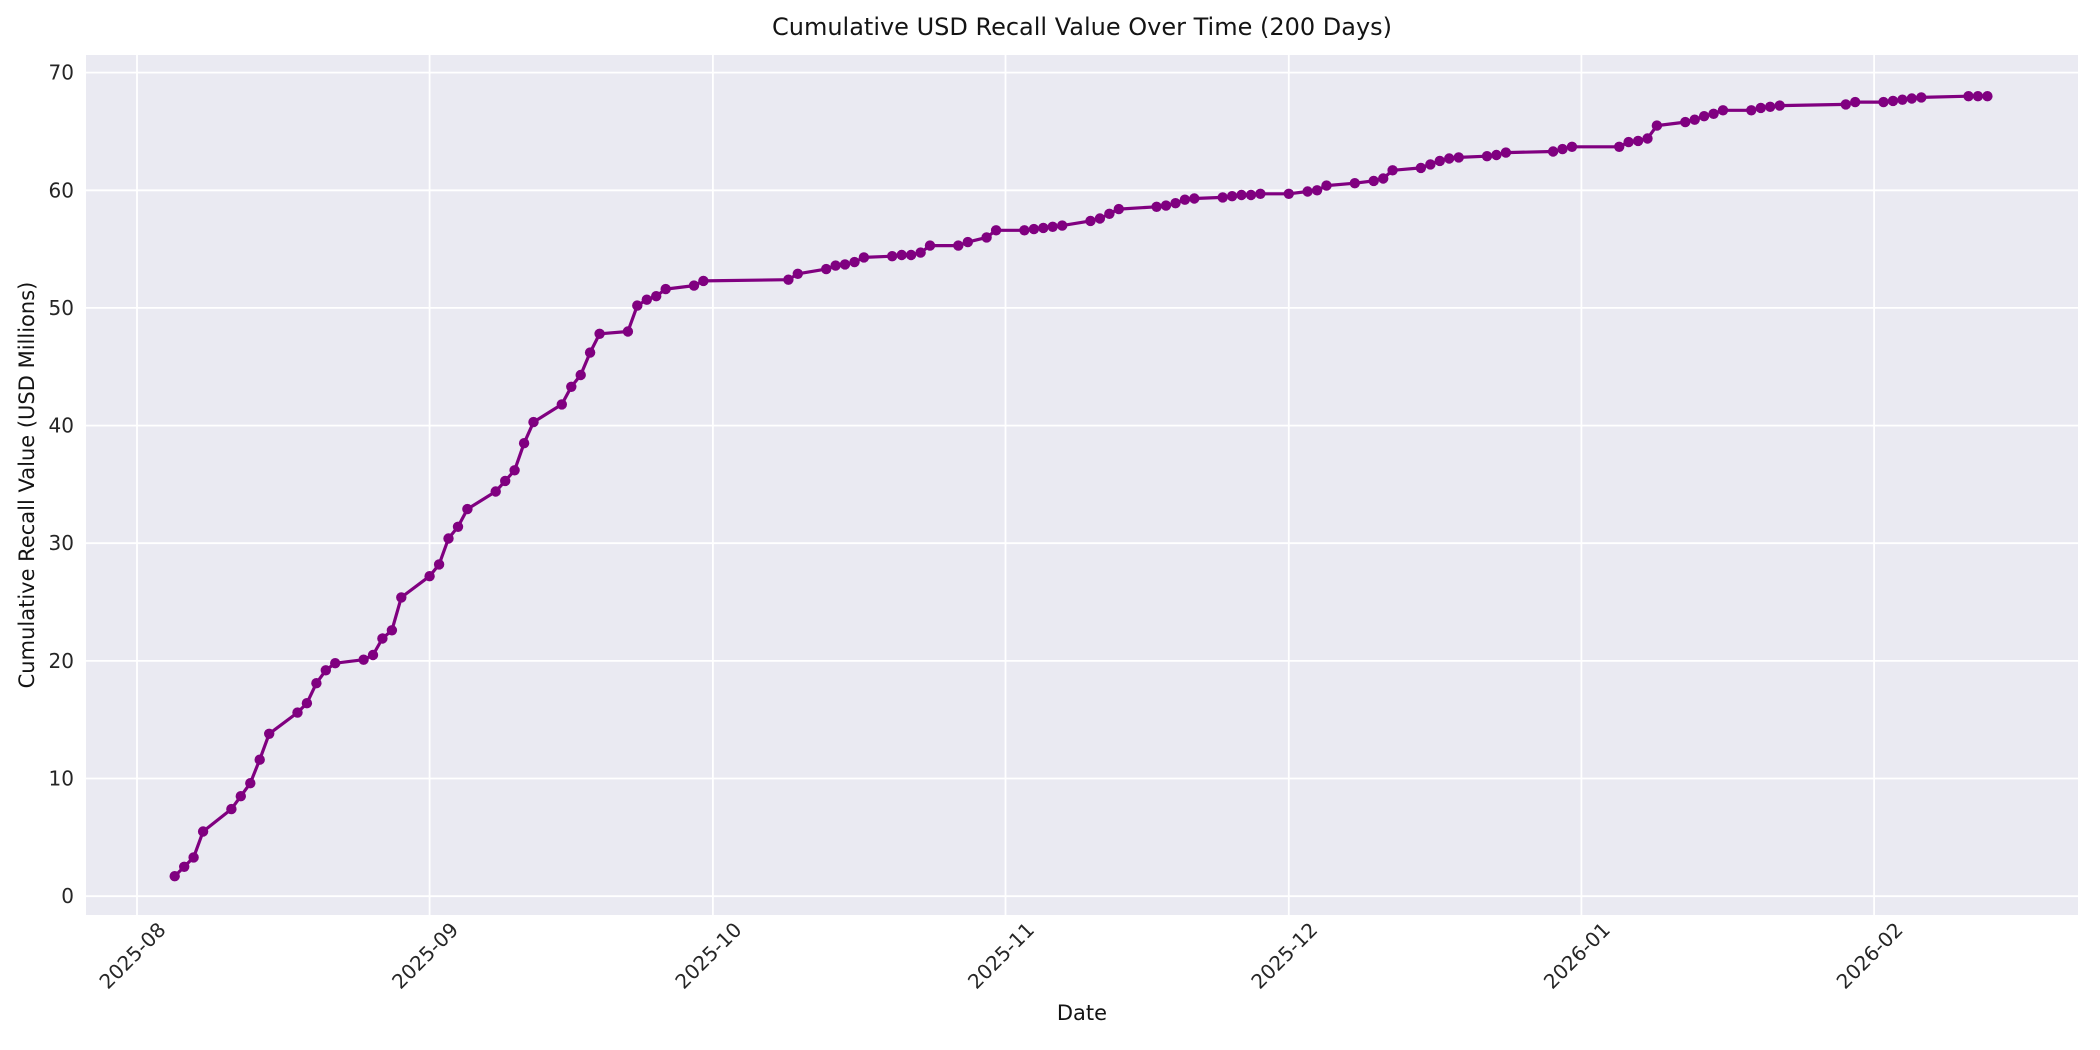 The width and height of the screenshot is (2100, 1050). Describe the element at coordinates (132, 956) in the screenshot. I see `x-tick-label: 2025-08` at that location.